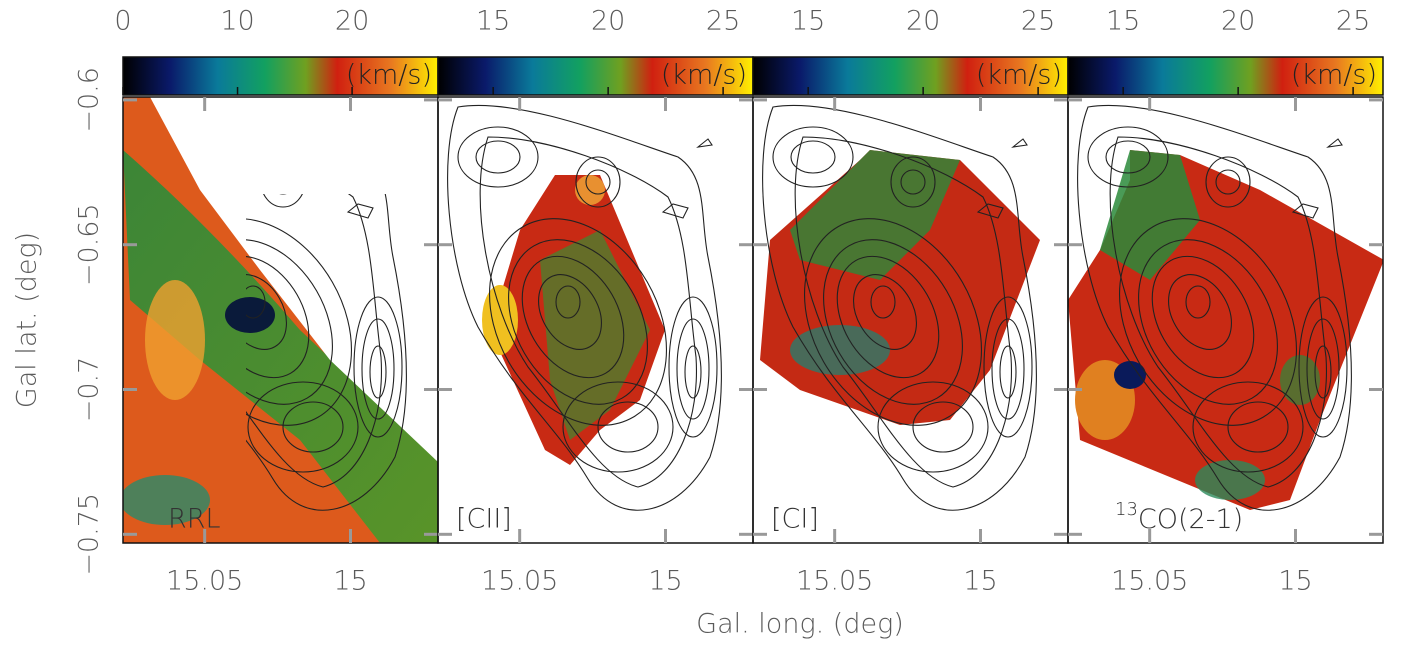 Image resolution: width=1402 pixels, height=646 pixels. What do you see at coordinates (89, 244) in the screenshot?
I see `y-tick-label: −0.65` at bounding box center [89, 244].